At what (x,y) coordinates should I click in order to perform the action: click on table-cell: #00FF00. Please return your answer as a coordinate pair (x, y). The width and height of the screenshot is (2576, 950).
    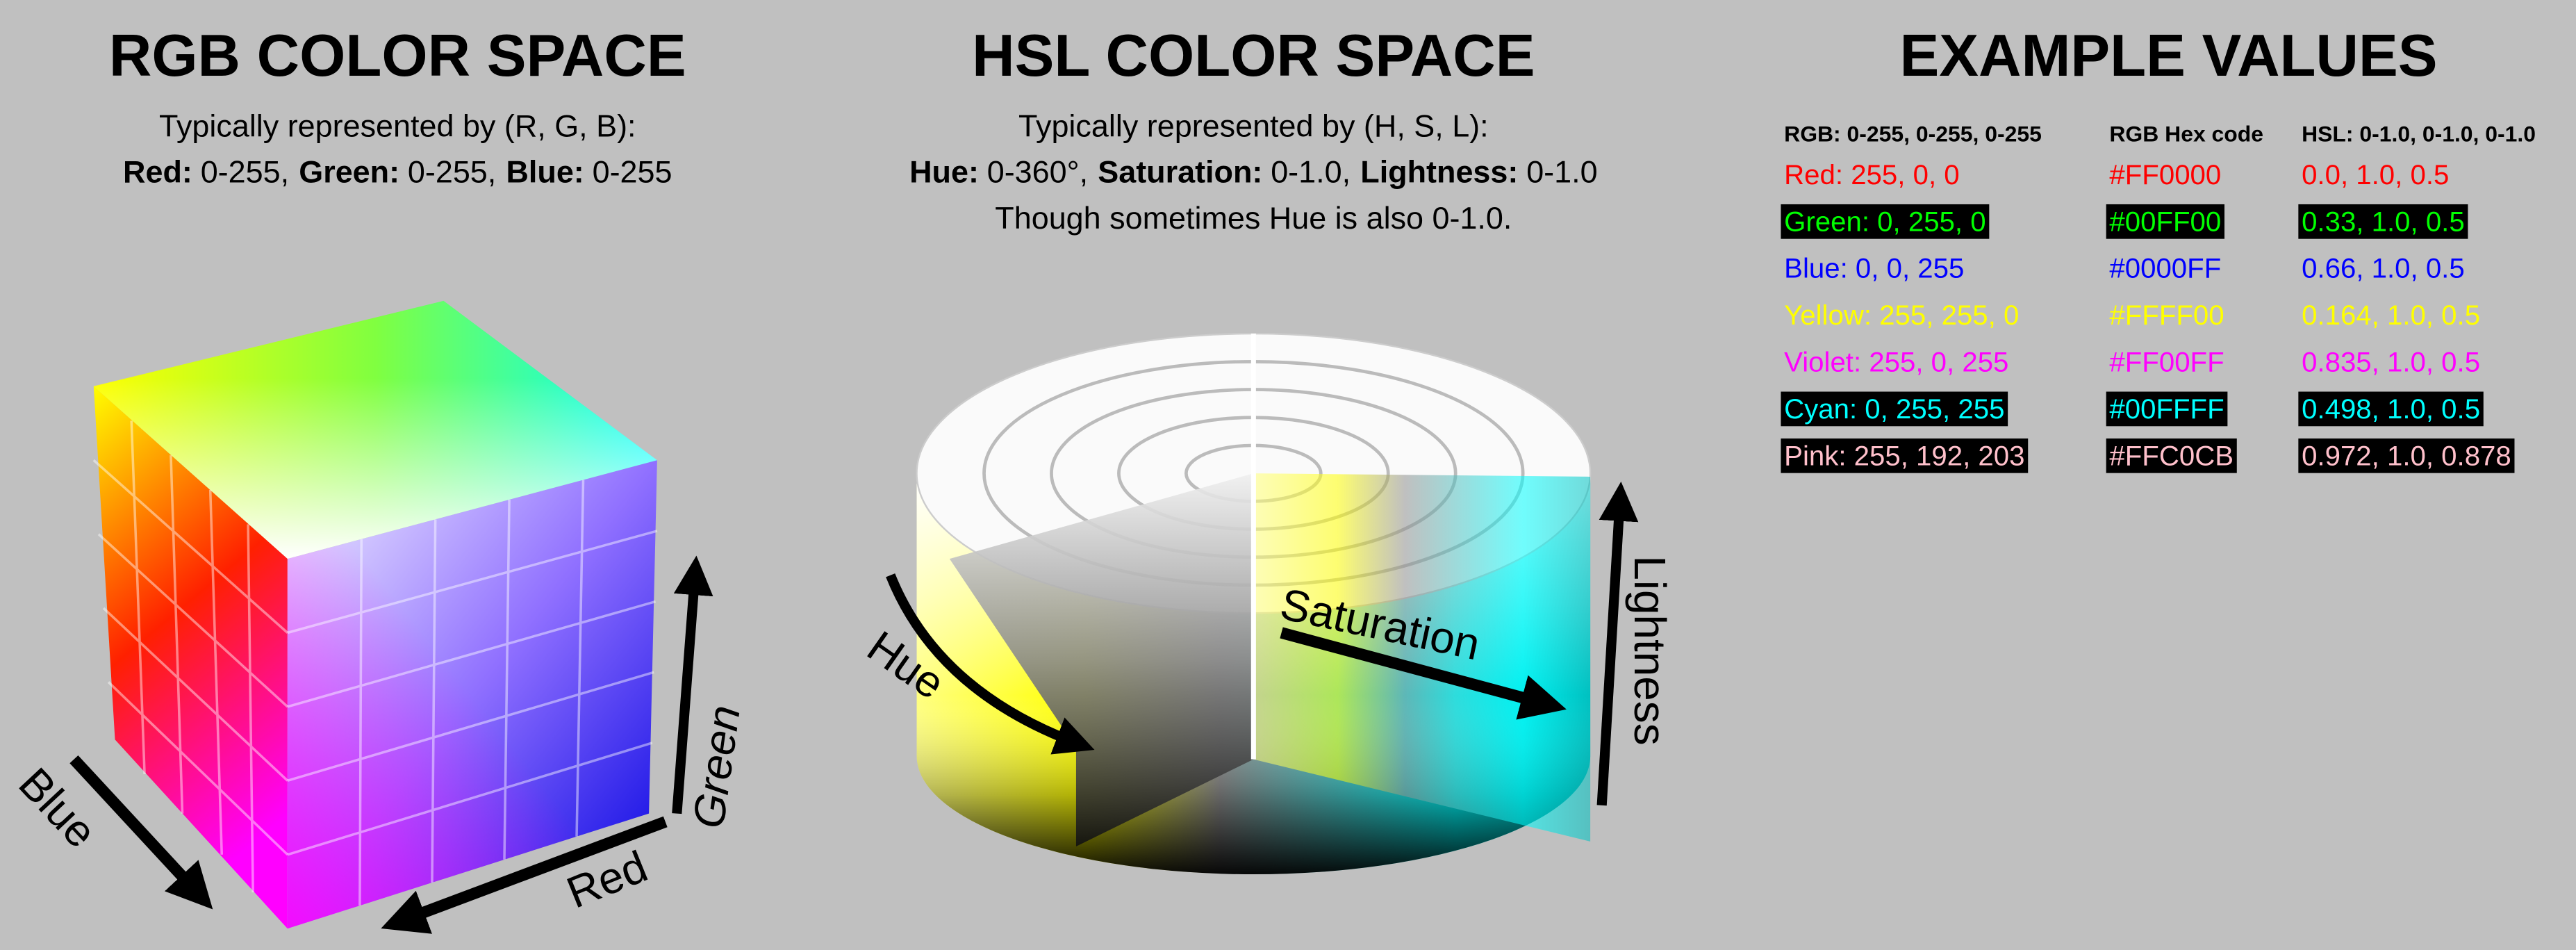
    Looking at the image, I should click on (2165, 221).